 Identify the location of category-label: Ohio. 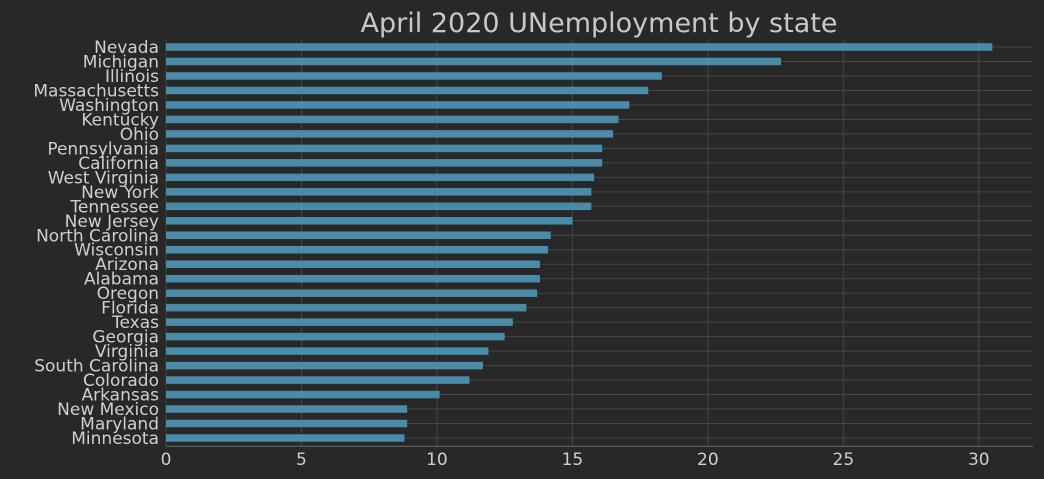
(139, 135).